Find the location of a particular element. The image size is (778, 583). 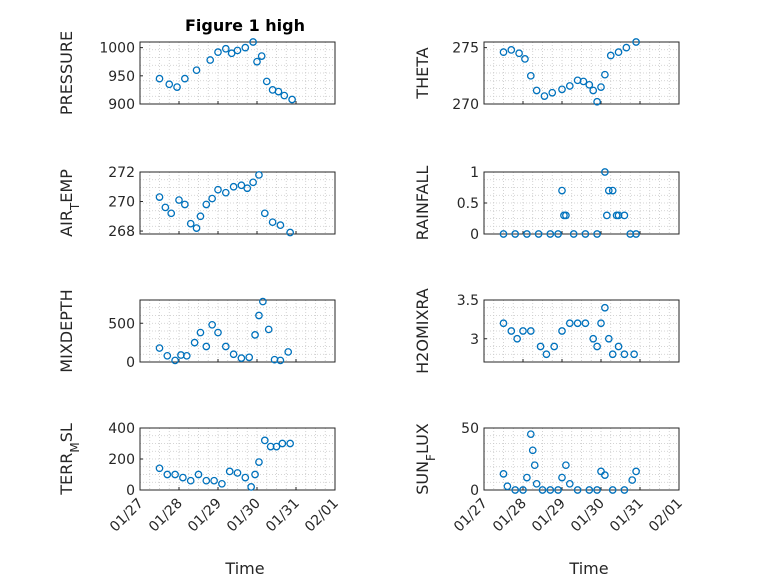

y-axis-label: RAINFALL is located at coordinates (422, 203).